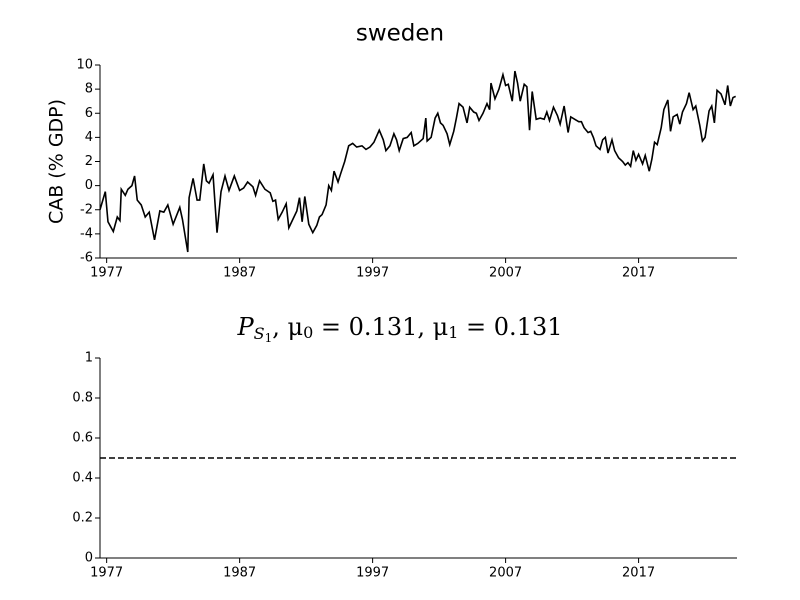 The height and width of the screenshot is (600, 800). What do you see at coordinates (82, 398) in the screenshot?
I see `y-tick-label: 0.8` at bounding box center [82, 398].